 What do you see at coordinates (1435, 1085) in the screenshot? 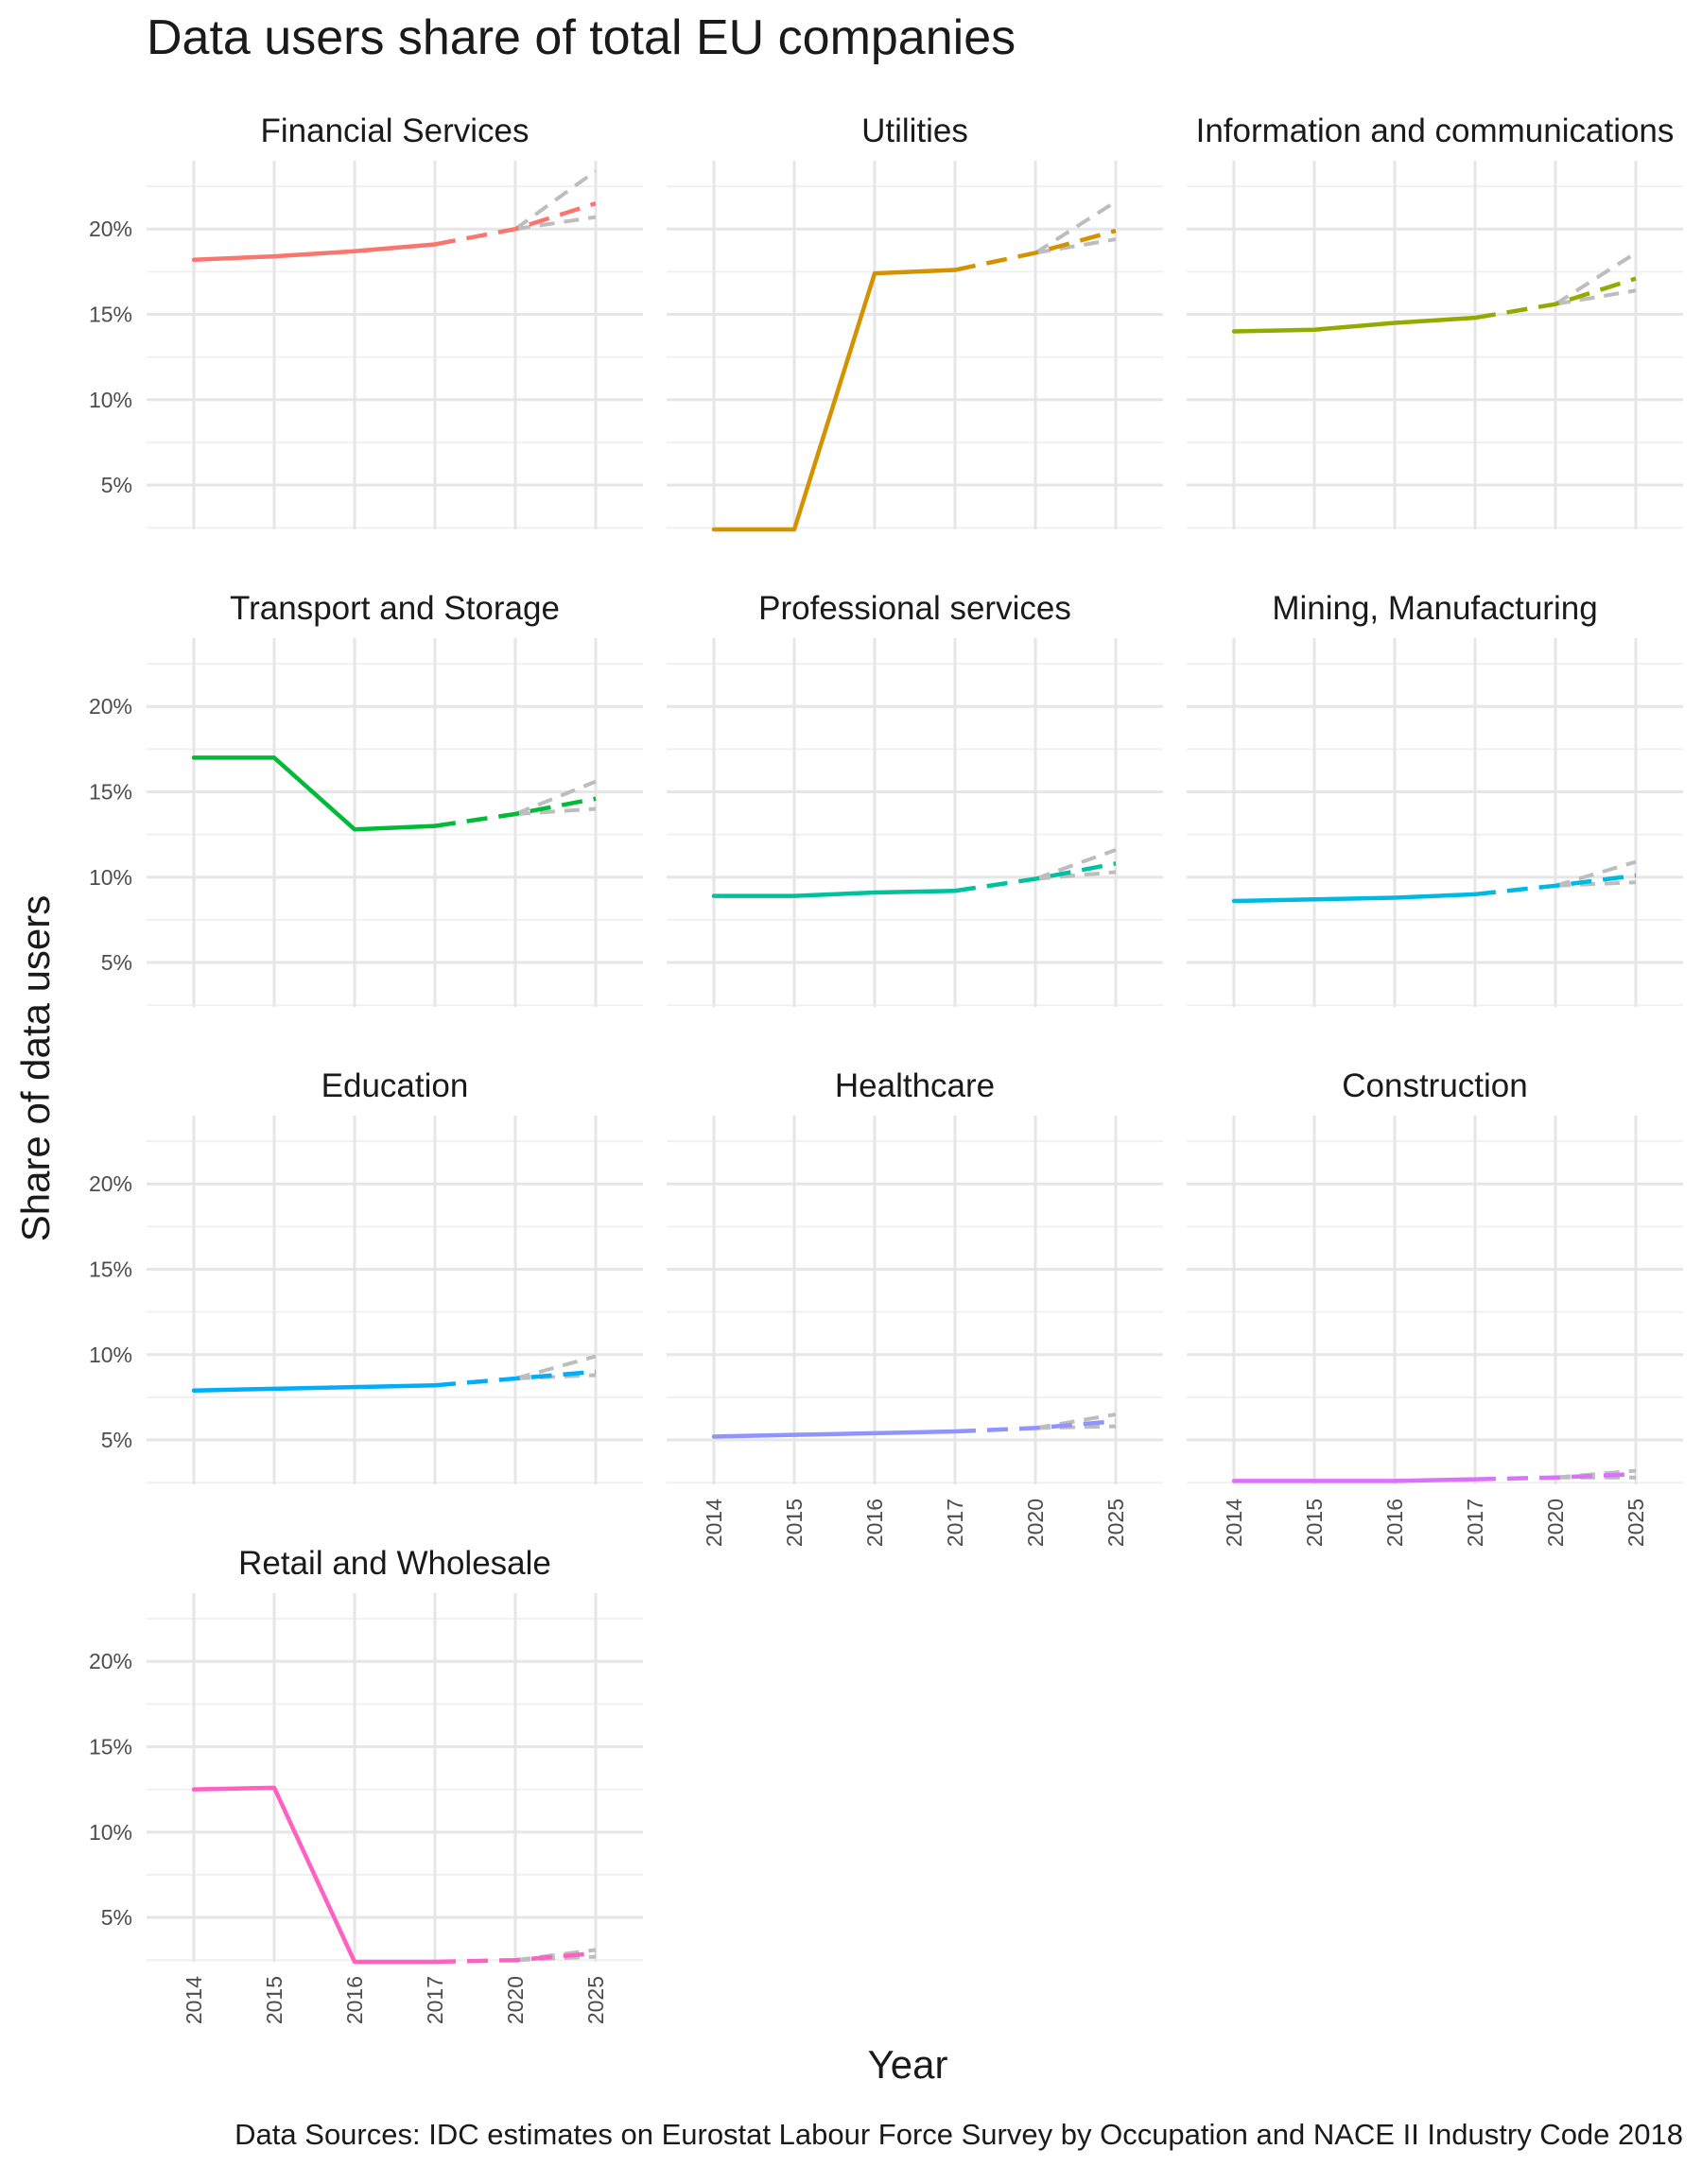
I see `panel-title-construction: Construction` at bounding box center [1435, 1085].